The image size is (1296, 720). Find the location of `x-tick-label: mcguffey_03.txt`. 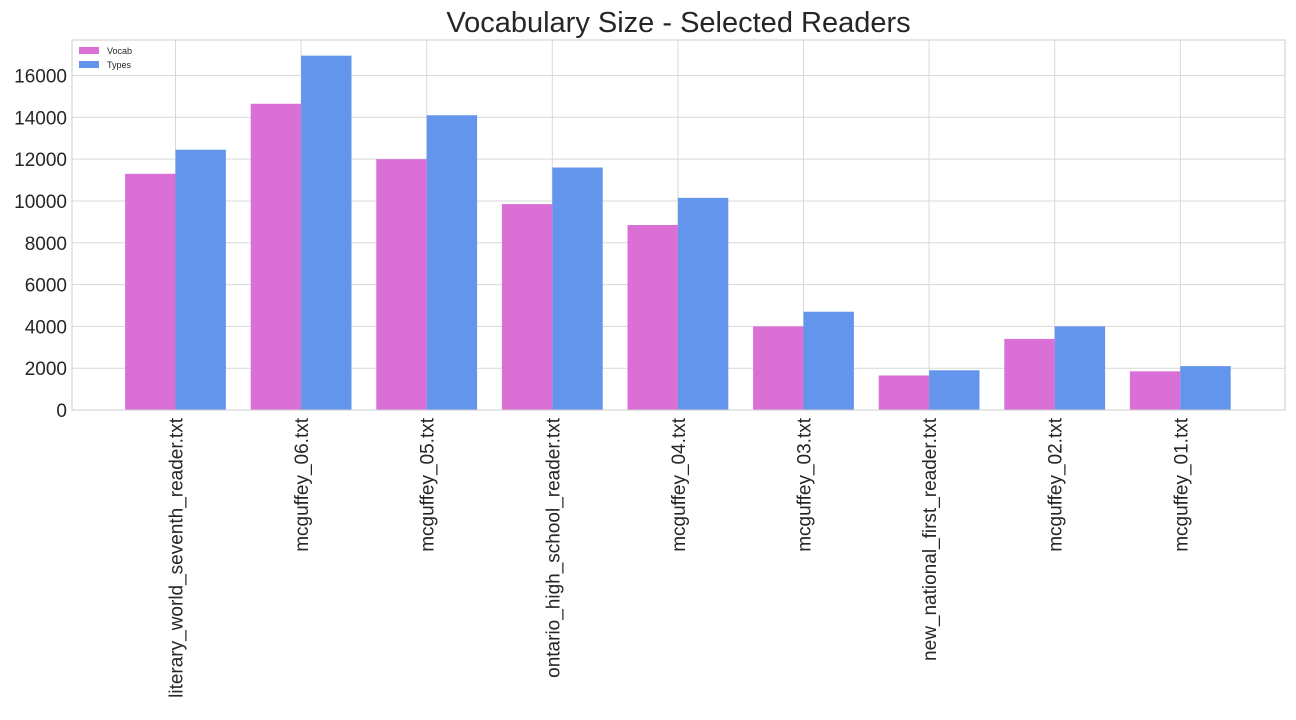

x-tick-label: mcguffey_03.txt is located at coordinates (805, 484).